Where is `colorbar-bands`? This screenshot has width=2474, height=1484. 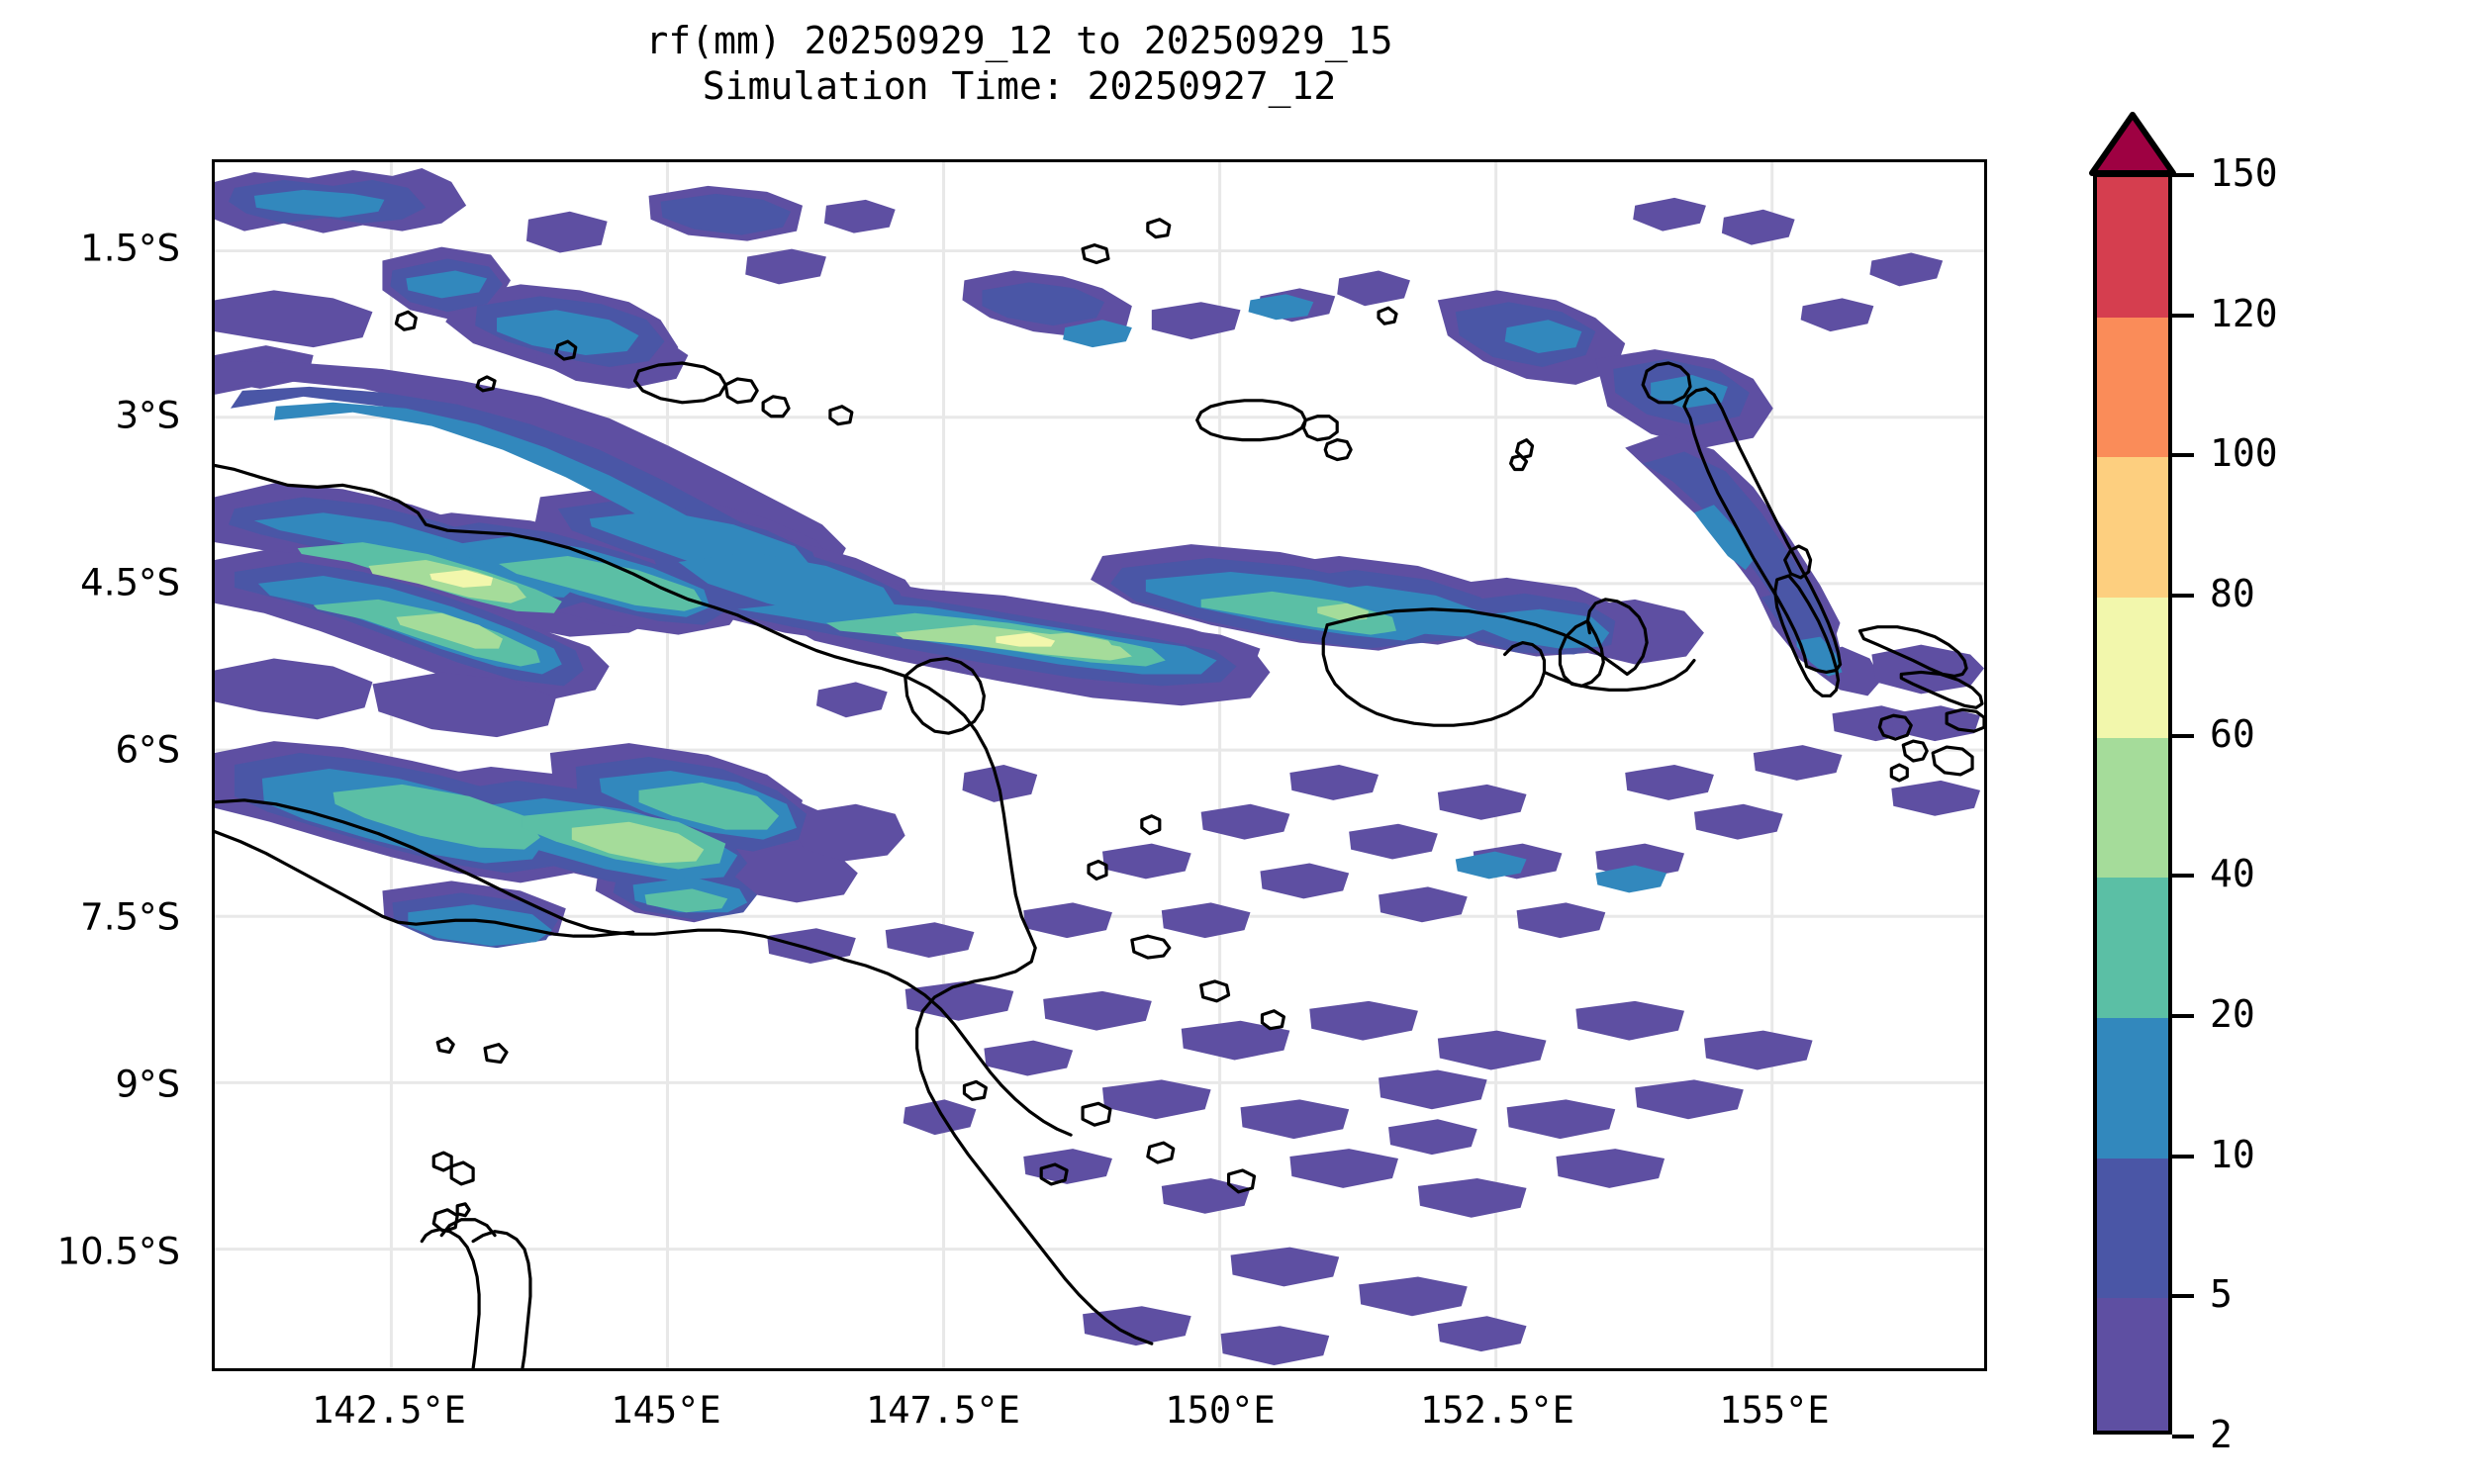
colorbar-bands is located at coordinates (2132, 804).